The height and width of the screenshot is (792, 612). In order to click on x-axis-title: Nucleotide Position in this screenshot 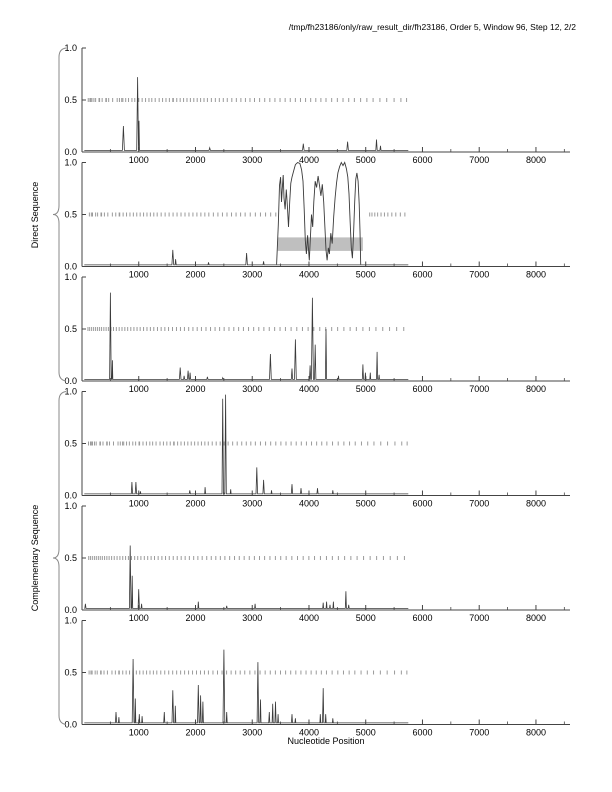, I will do `click(326, 741)`.